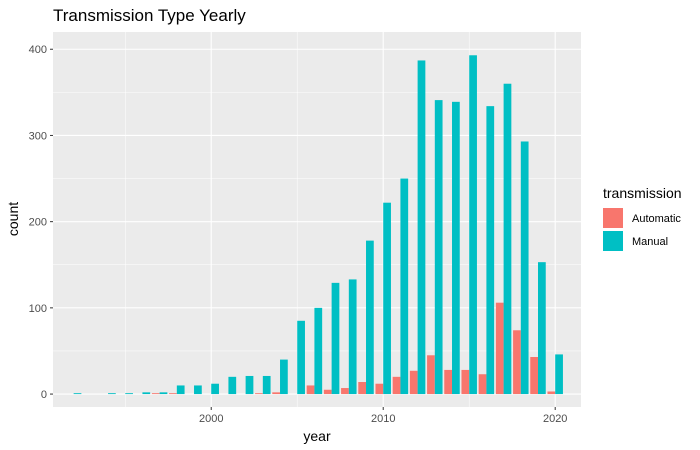 This screenshot has width=700, height=450. What do you see at coordinates (149, 15) in the screenshot?
I see `chart-title: Transmission Type Yearly` at bounding box center [149, 15].